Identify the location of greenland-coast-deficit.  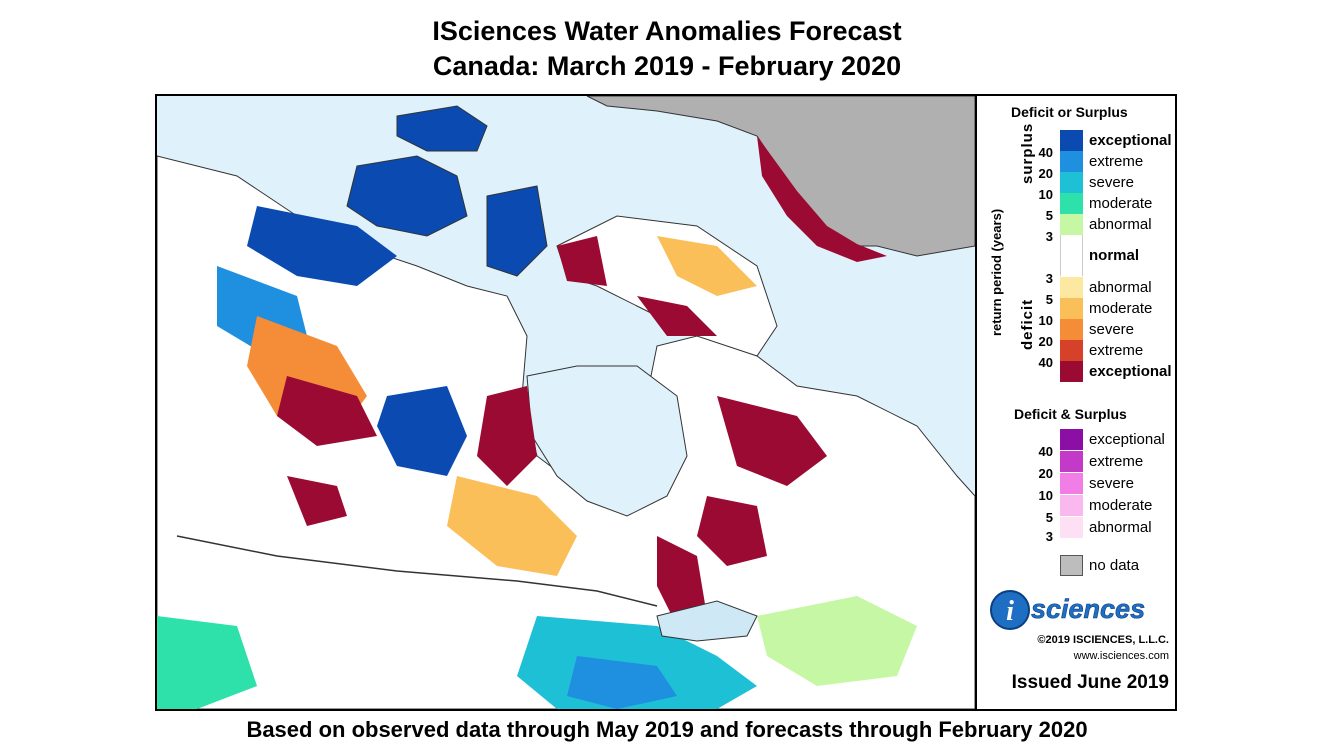
(822, 199).